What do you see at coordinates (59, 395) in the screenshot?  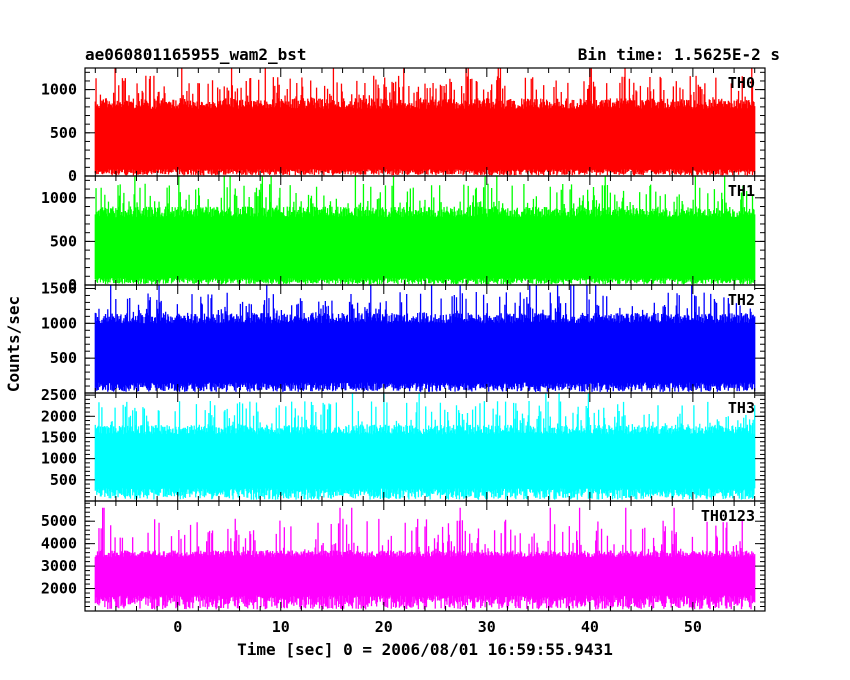 I see `y-tick-label: 2500` at bounding box center [59, 395].